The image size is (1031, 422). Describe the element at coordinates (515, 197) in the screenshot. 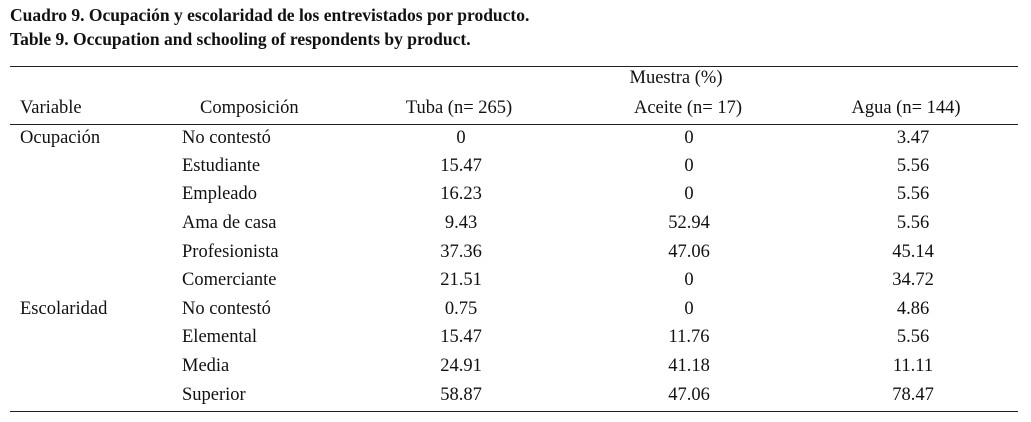

I see `table-row: Empleado 16.23 0 5.56` at that location.